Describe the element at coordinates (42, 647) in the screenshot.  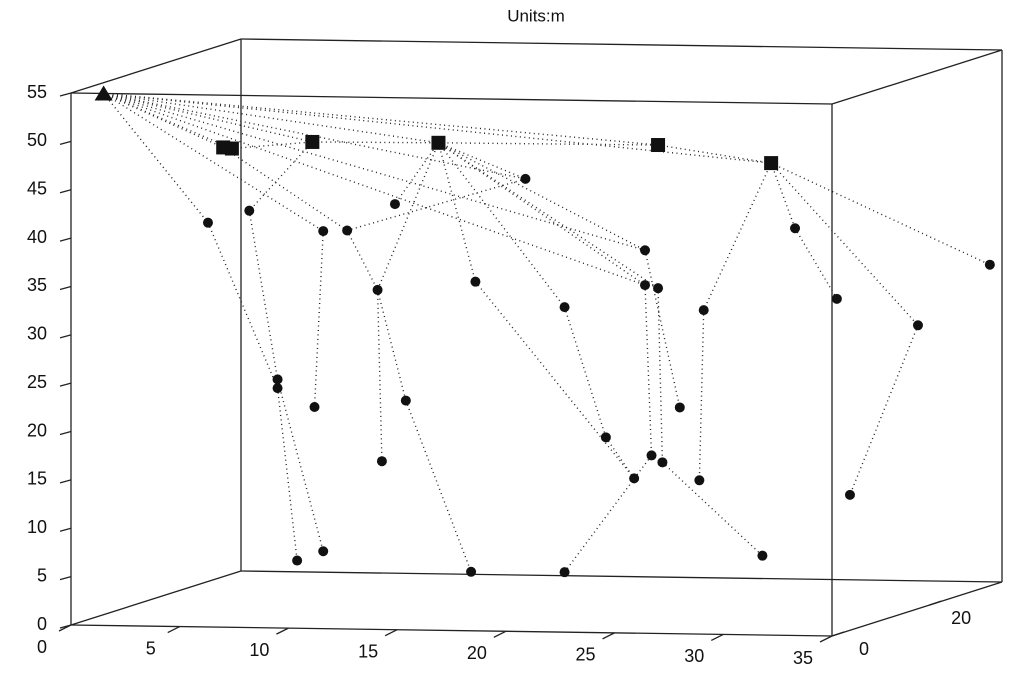
I see `x-tick-label: 0` at that location.